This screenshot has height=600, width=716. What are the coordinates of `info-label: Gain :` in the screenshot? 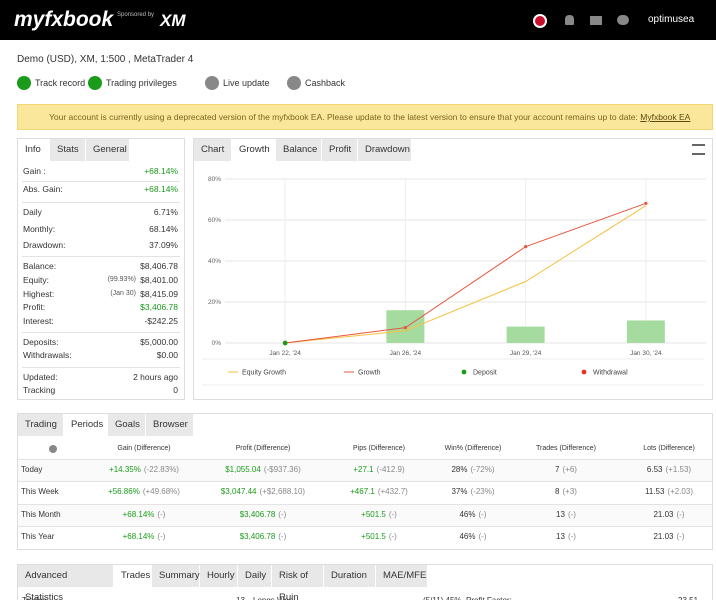 It's located at (34, 171).